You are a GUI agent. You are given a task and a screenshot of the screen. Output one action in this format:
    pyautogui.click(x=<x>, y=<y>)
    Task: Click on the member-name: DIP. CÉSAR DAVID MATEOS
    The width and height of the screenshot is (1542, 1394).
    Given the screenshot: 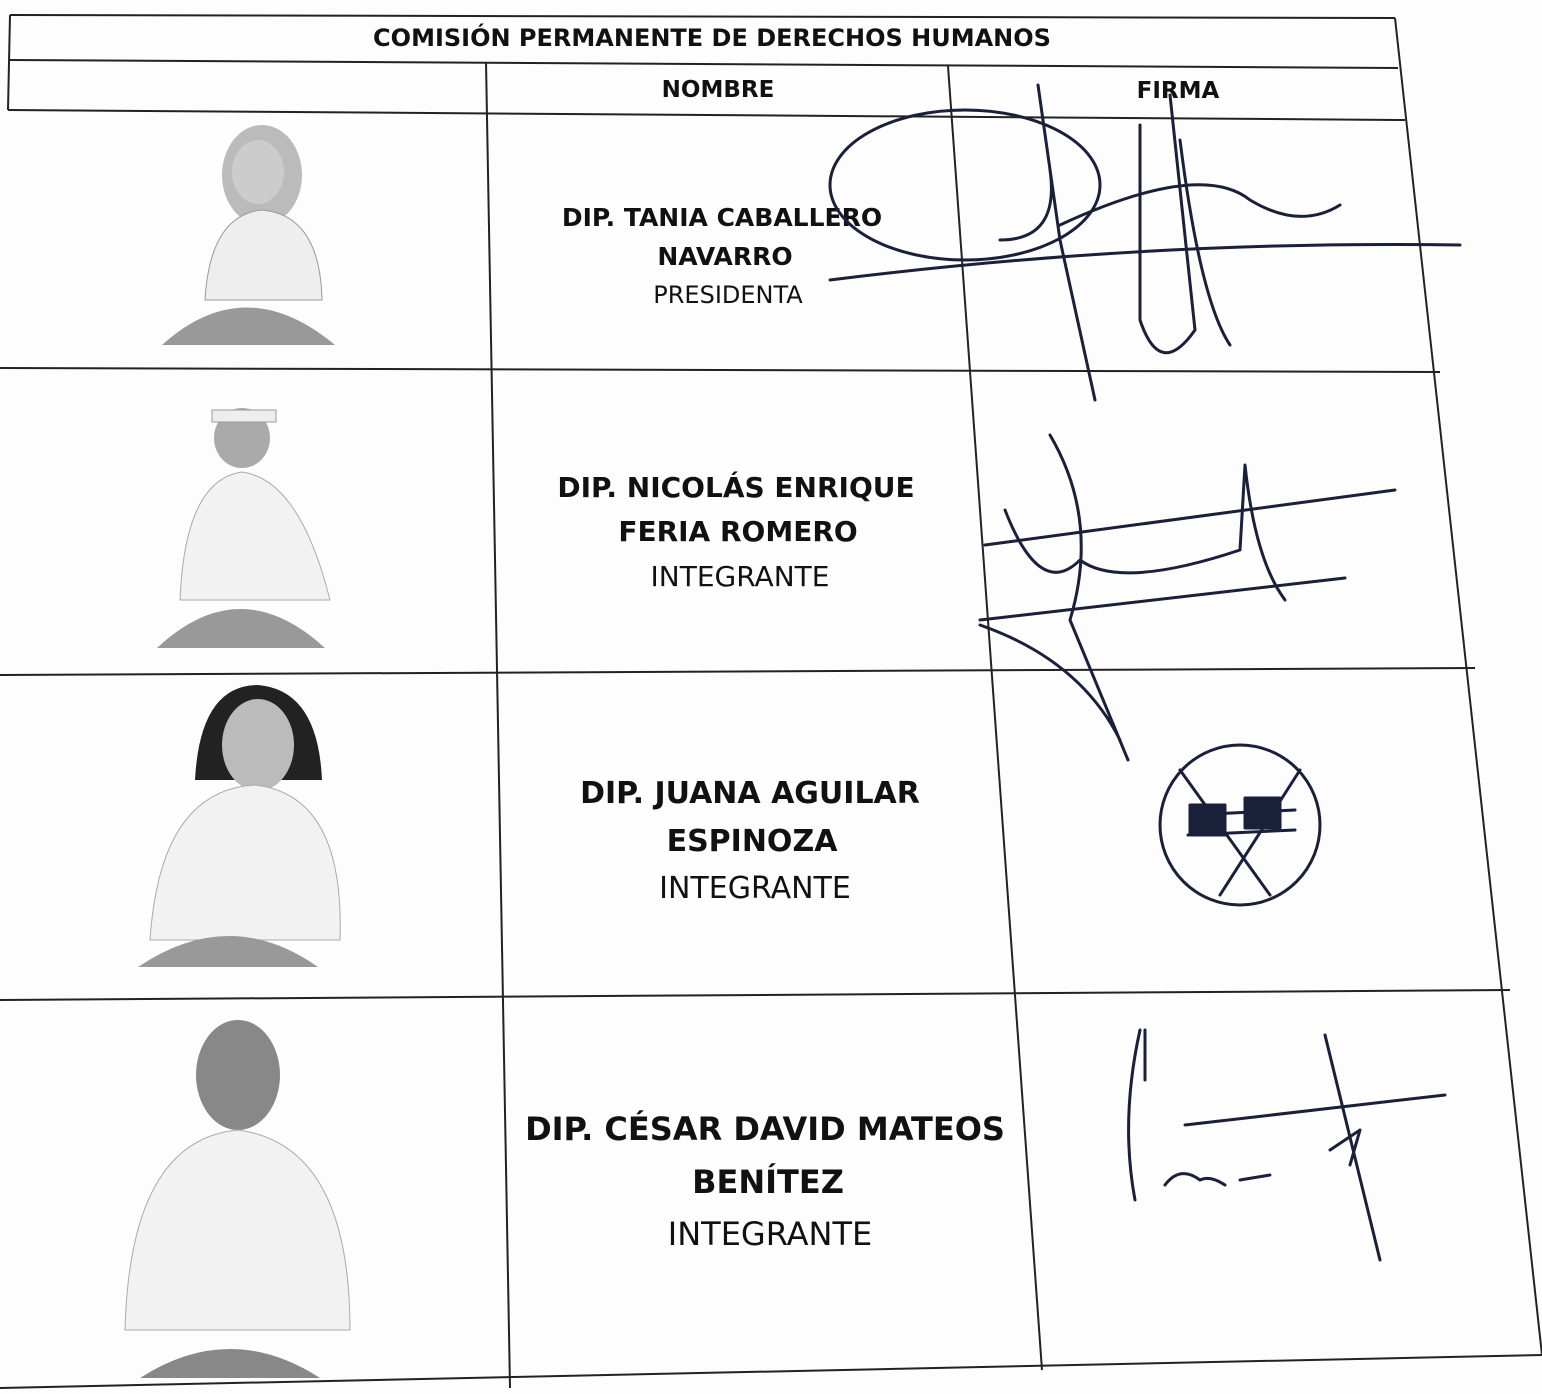 What is the action you would take?
    pyautogui.click(x=765, y=1129)
    